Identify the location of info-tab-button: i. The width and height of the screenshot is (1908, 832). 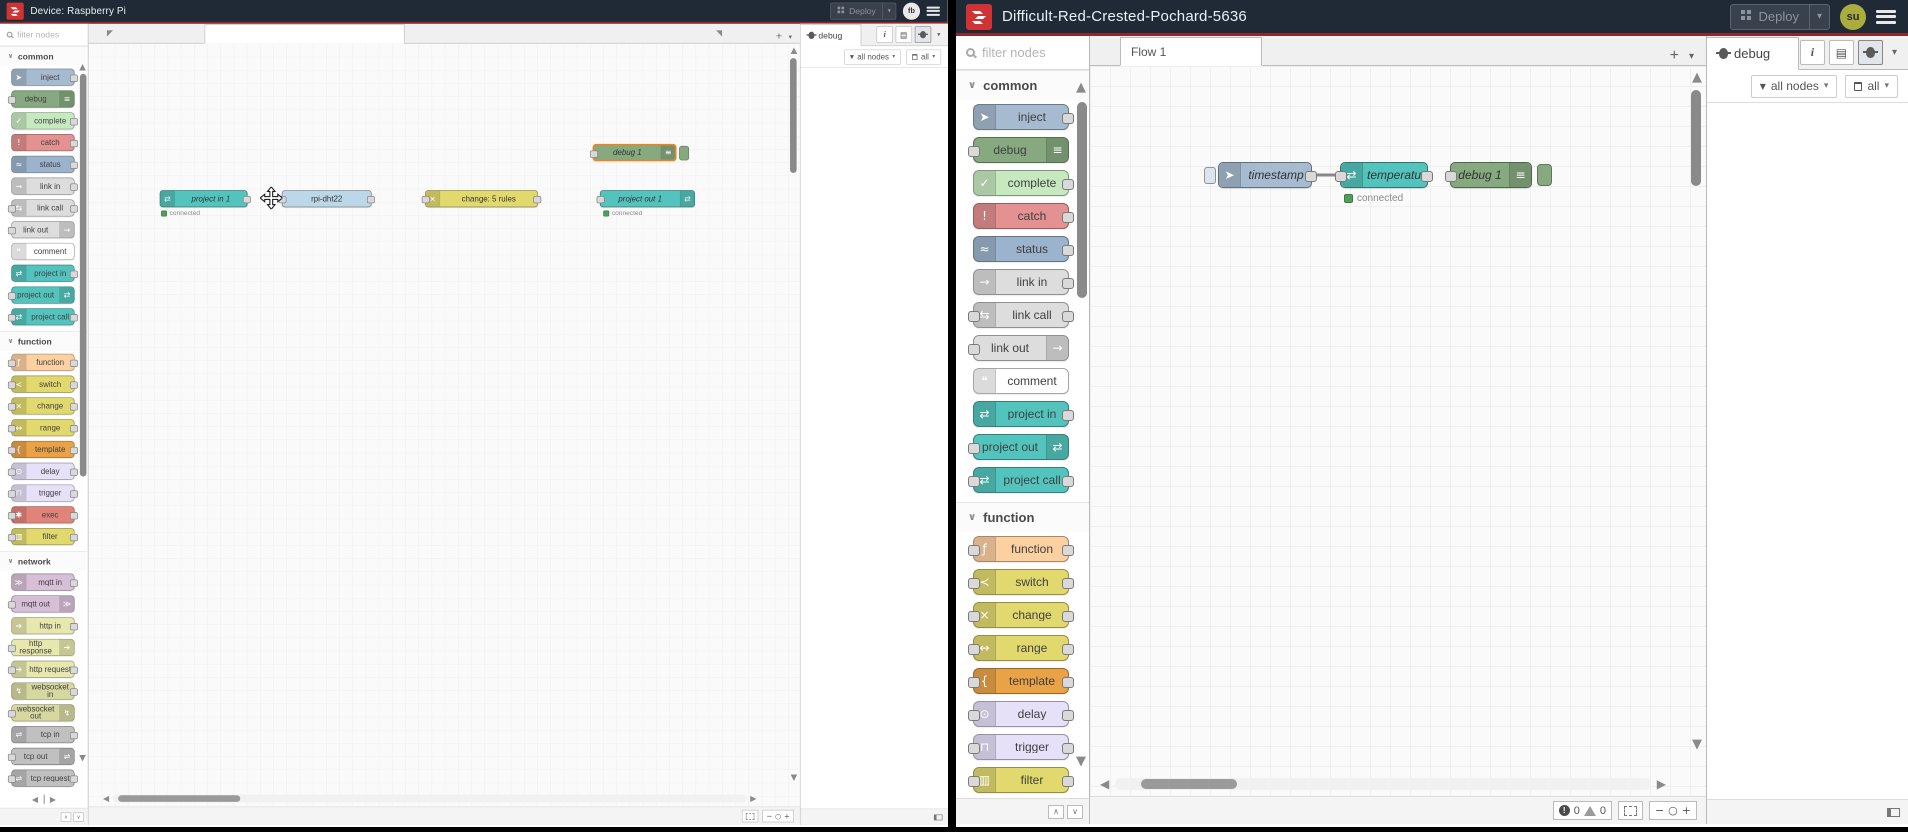
(884, 34).